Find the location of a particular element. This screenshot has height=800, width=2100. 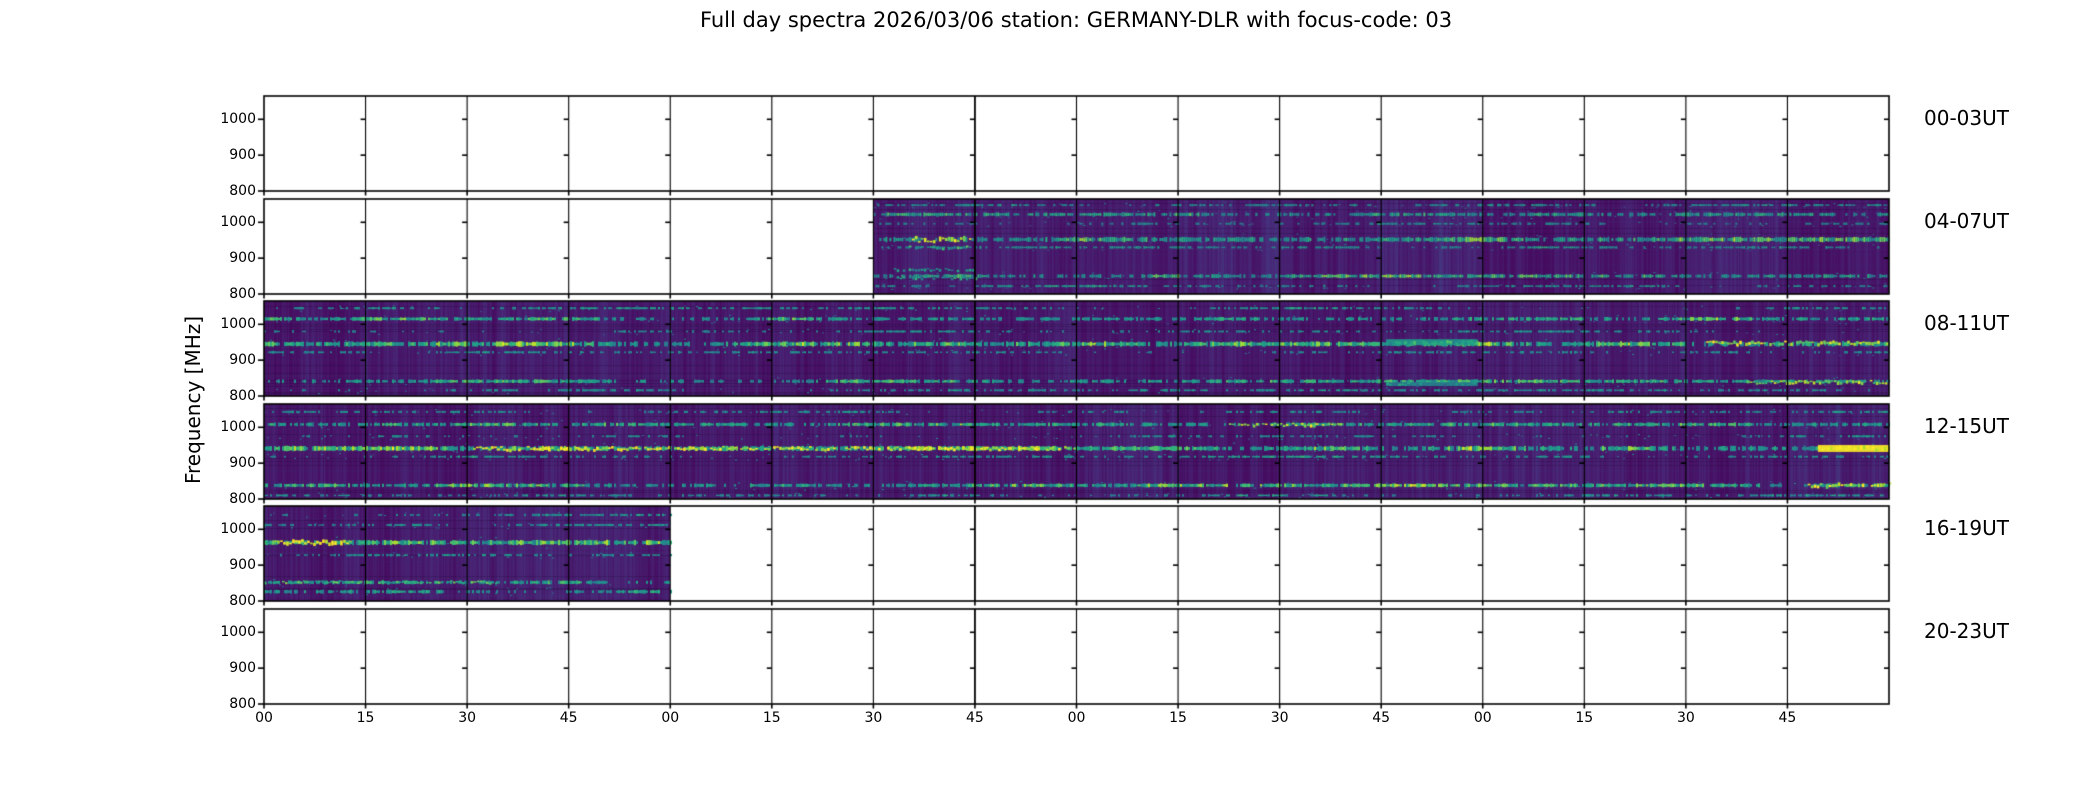

row-time-label: 20-23UT is located at coordinates (1966, 631).